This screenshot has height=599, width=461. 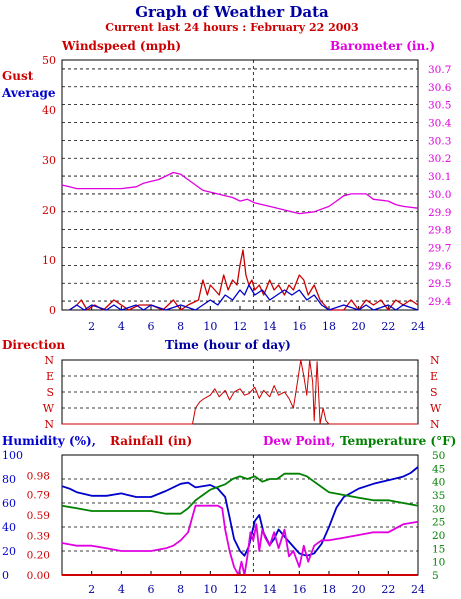 What do you see at coordinates (151, 589) in the screenshot?
I see `humidity-xtick-label: 6` at bounding box center [151, 589].